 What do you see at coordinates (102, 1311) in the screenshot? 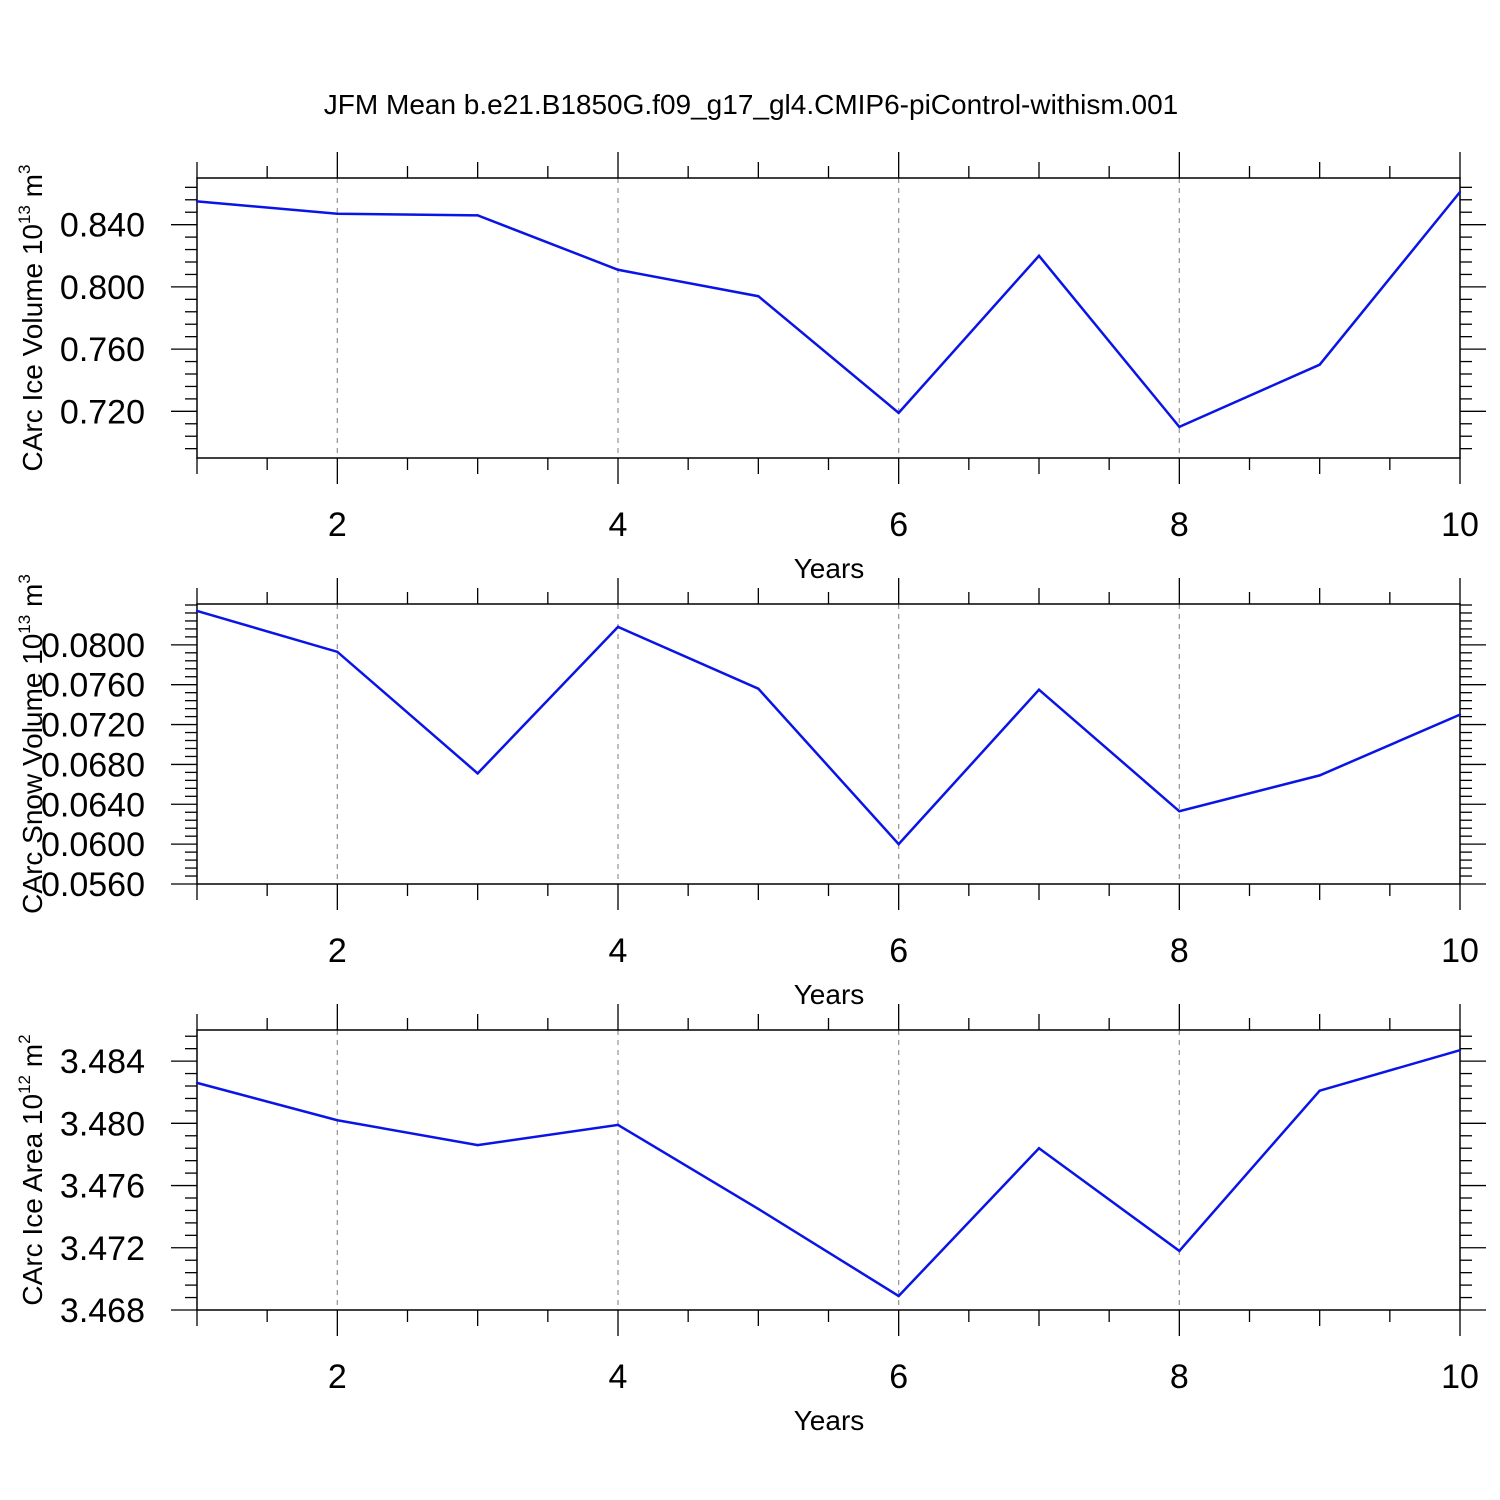
I see `y-tick-label: 3.468` at bounding box center [102, 1311].